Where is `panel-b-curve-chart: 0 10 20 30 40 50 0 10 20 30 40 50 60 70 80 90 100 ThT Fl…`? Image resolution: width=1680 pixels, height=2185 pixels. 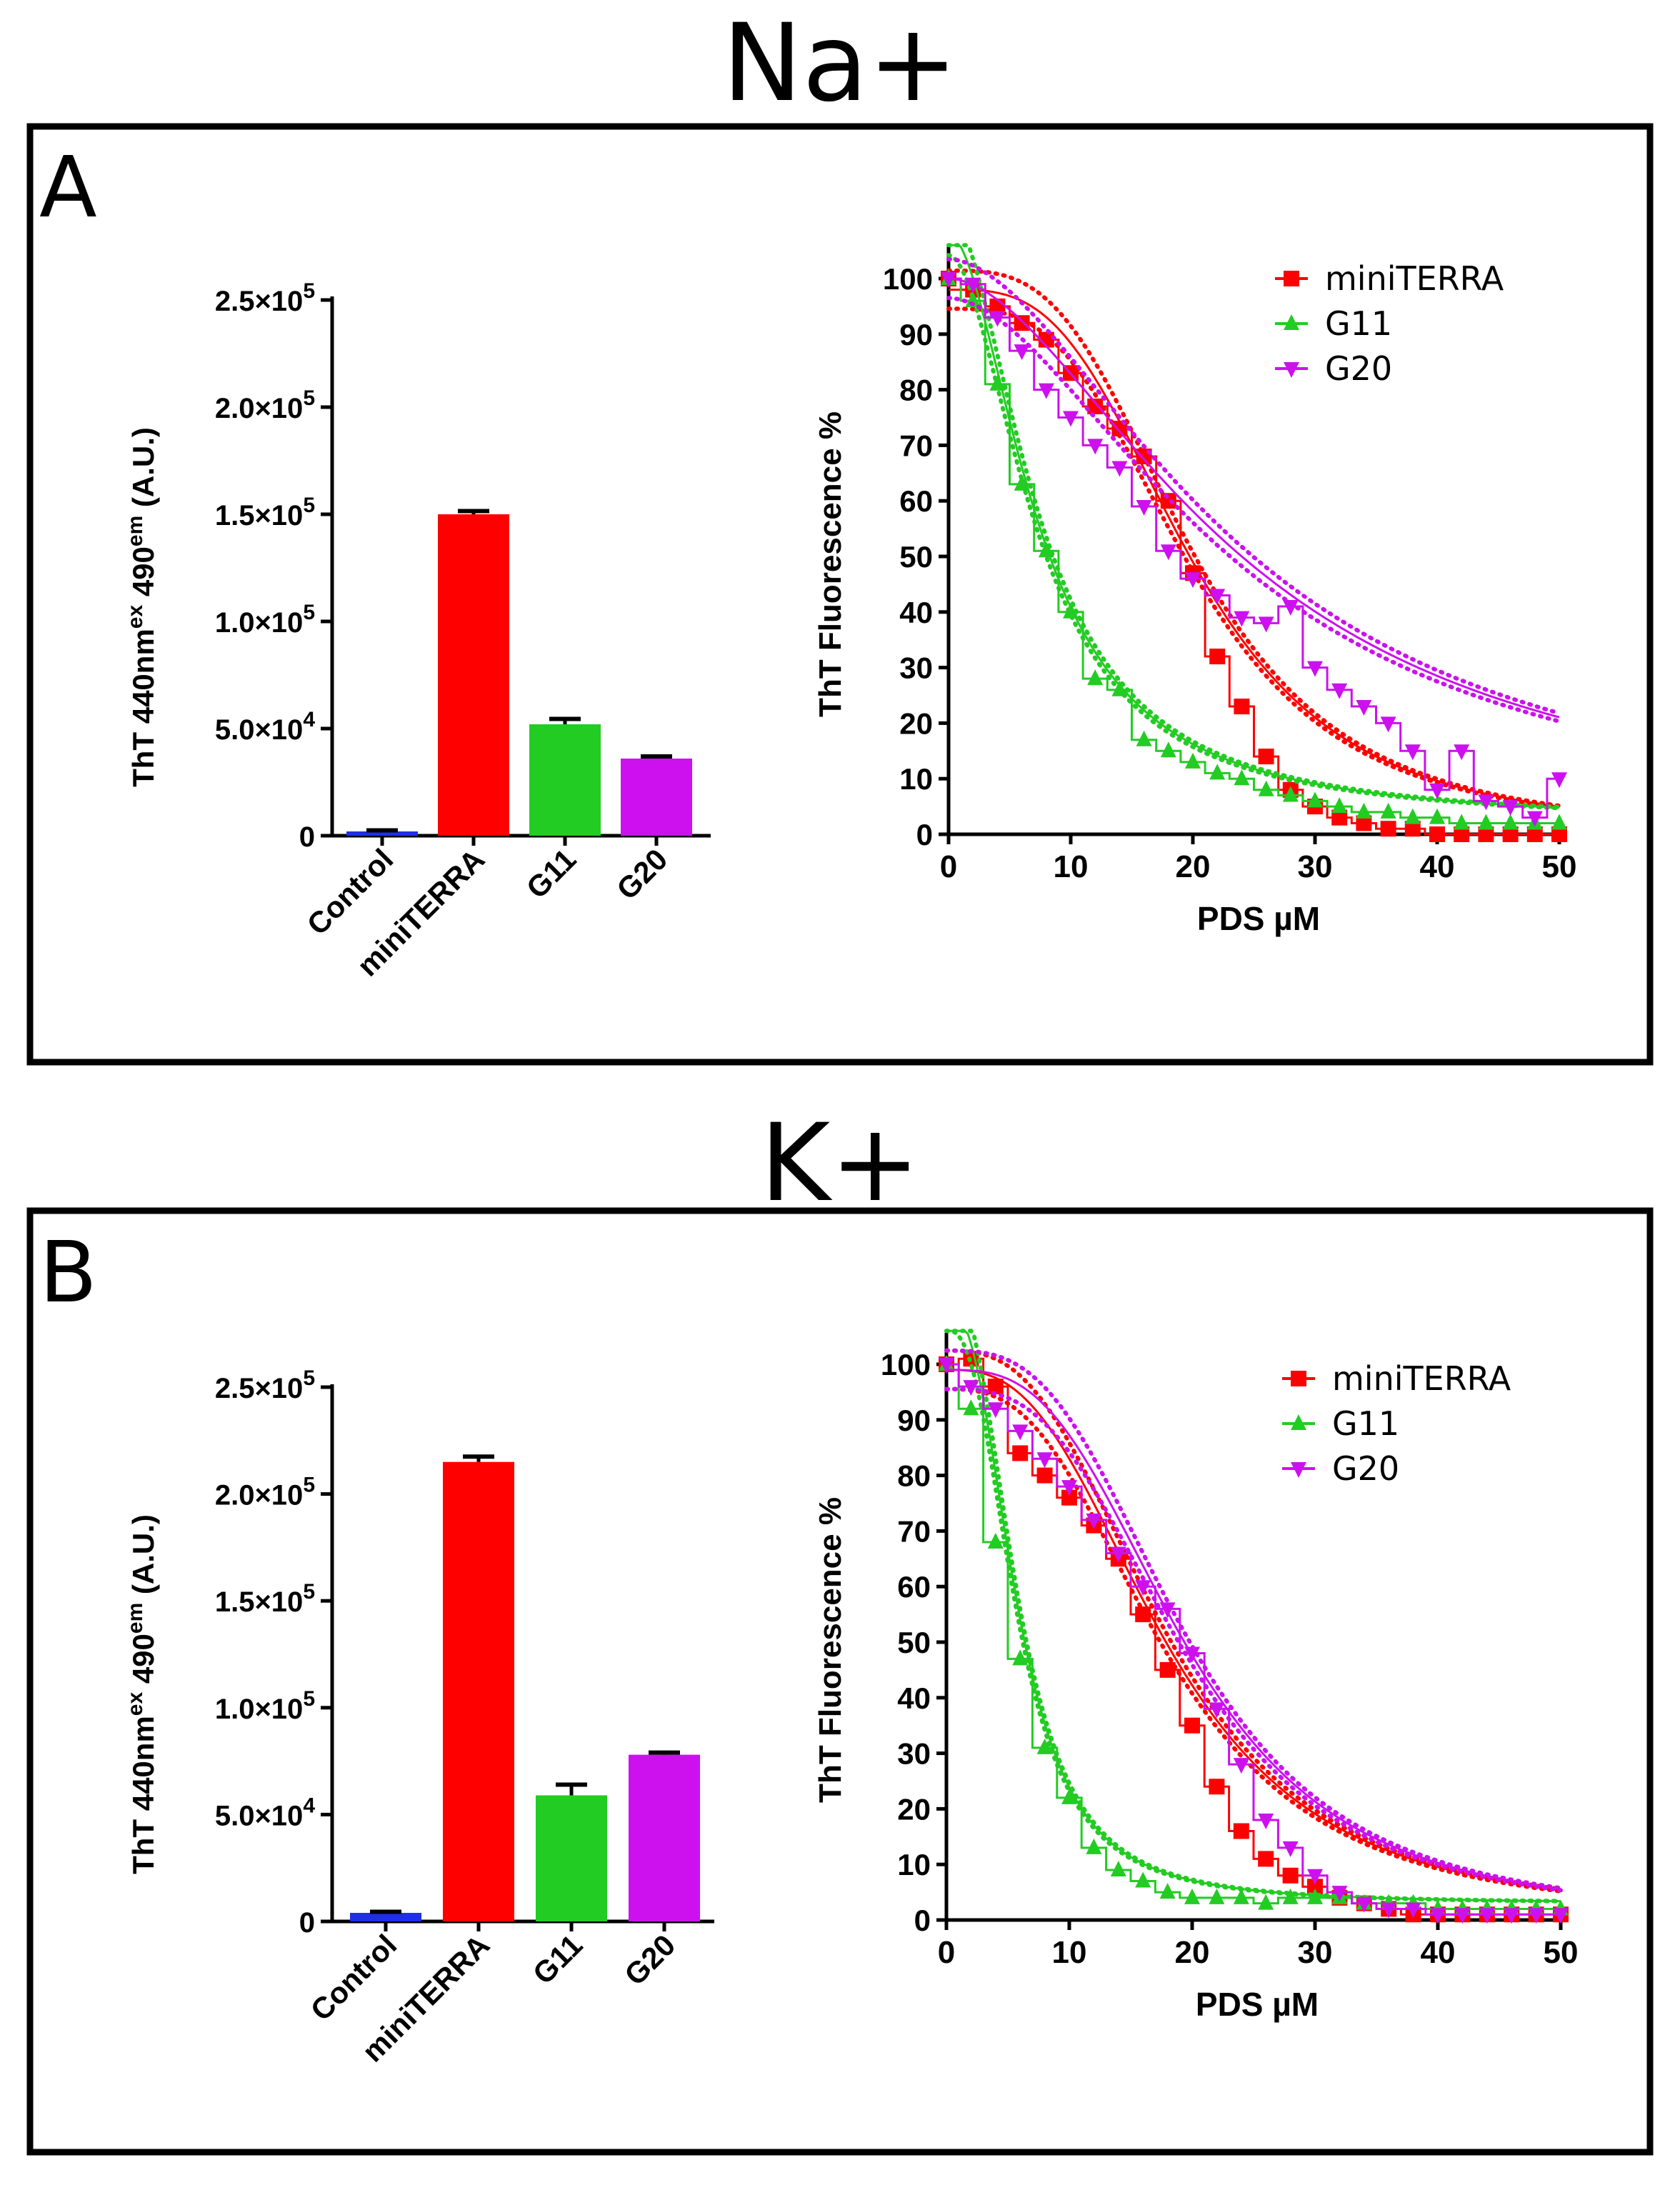
panel-b-curve-chart: 0 10 20 30 40 50 0 10 20 30 40 50 60 70 80 90 100 ThT Fl… is located at coordinates (1196, 1676).